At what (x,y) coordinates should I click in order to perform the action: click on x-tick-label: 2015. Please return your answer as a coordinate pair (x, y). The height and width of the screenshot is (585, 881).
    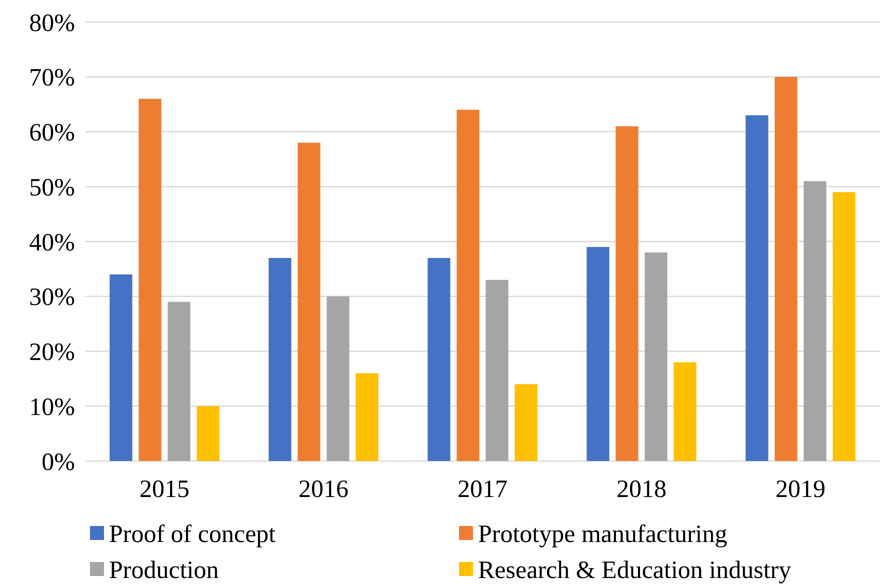
    Looking at the image, I should click on (165, 489).